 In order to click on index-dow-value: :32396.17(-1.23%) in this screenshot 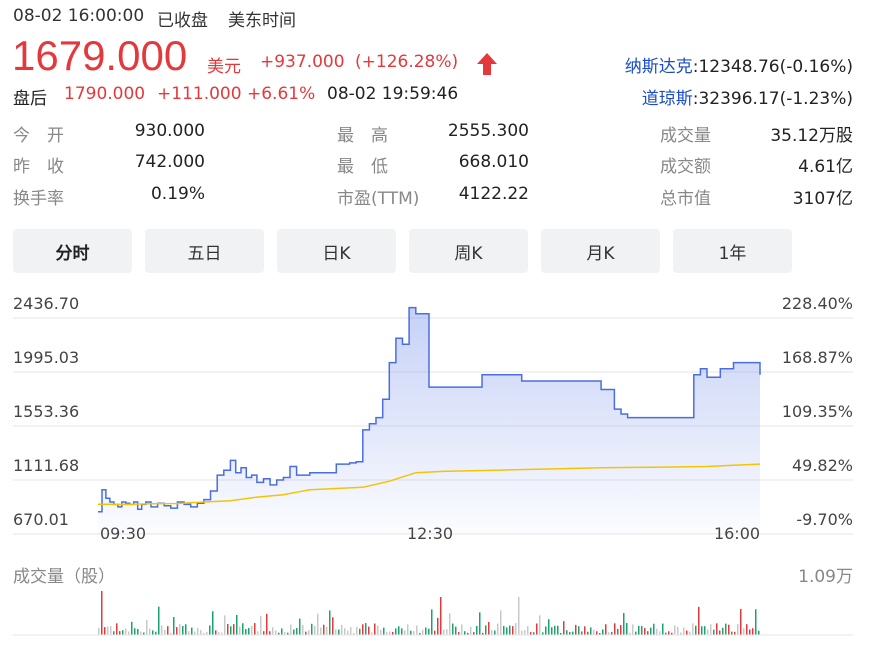, I will do `click(772, 99)`.